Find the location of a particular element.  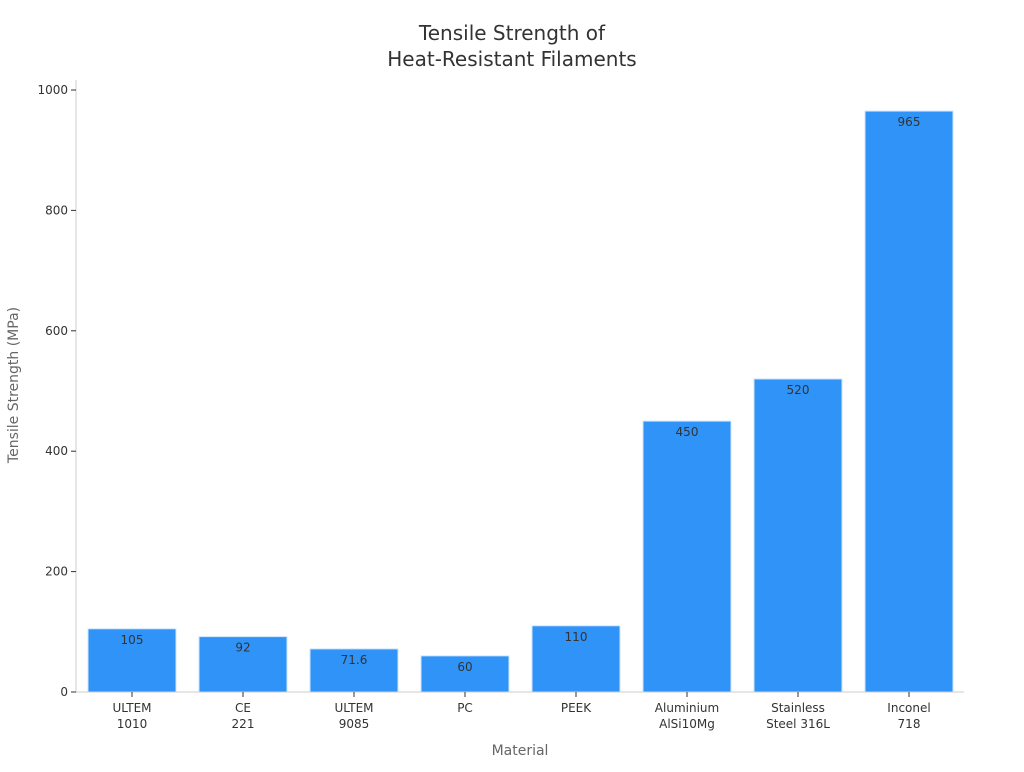

data-label: 110 is located at coordinates (576, 637).